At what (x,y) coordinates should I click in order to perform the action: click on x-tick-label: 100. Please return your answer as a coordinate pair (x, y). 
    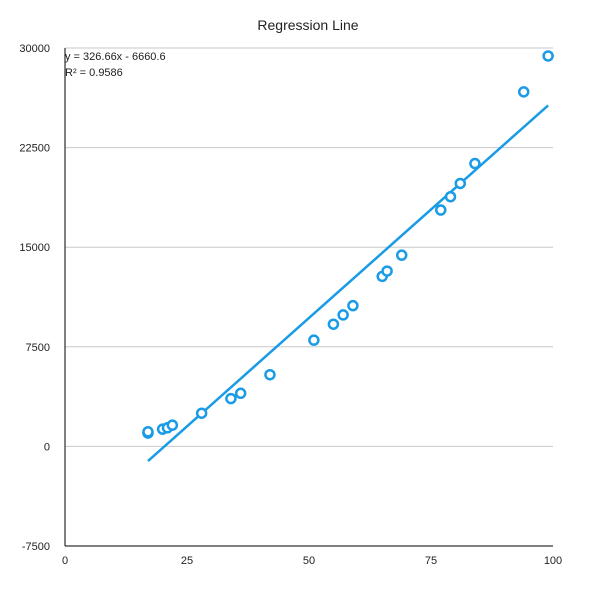
    Looking at the image, I should click on (553, 561).